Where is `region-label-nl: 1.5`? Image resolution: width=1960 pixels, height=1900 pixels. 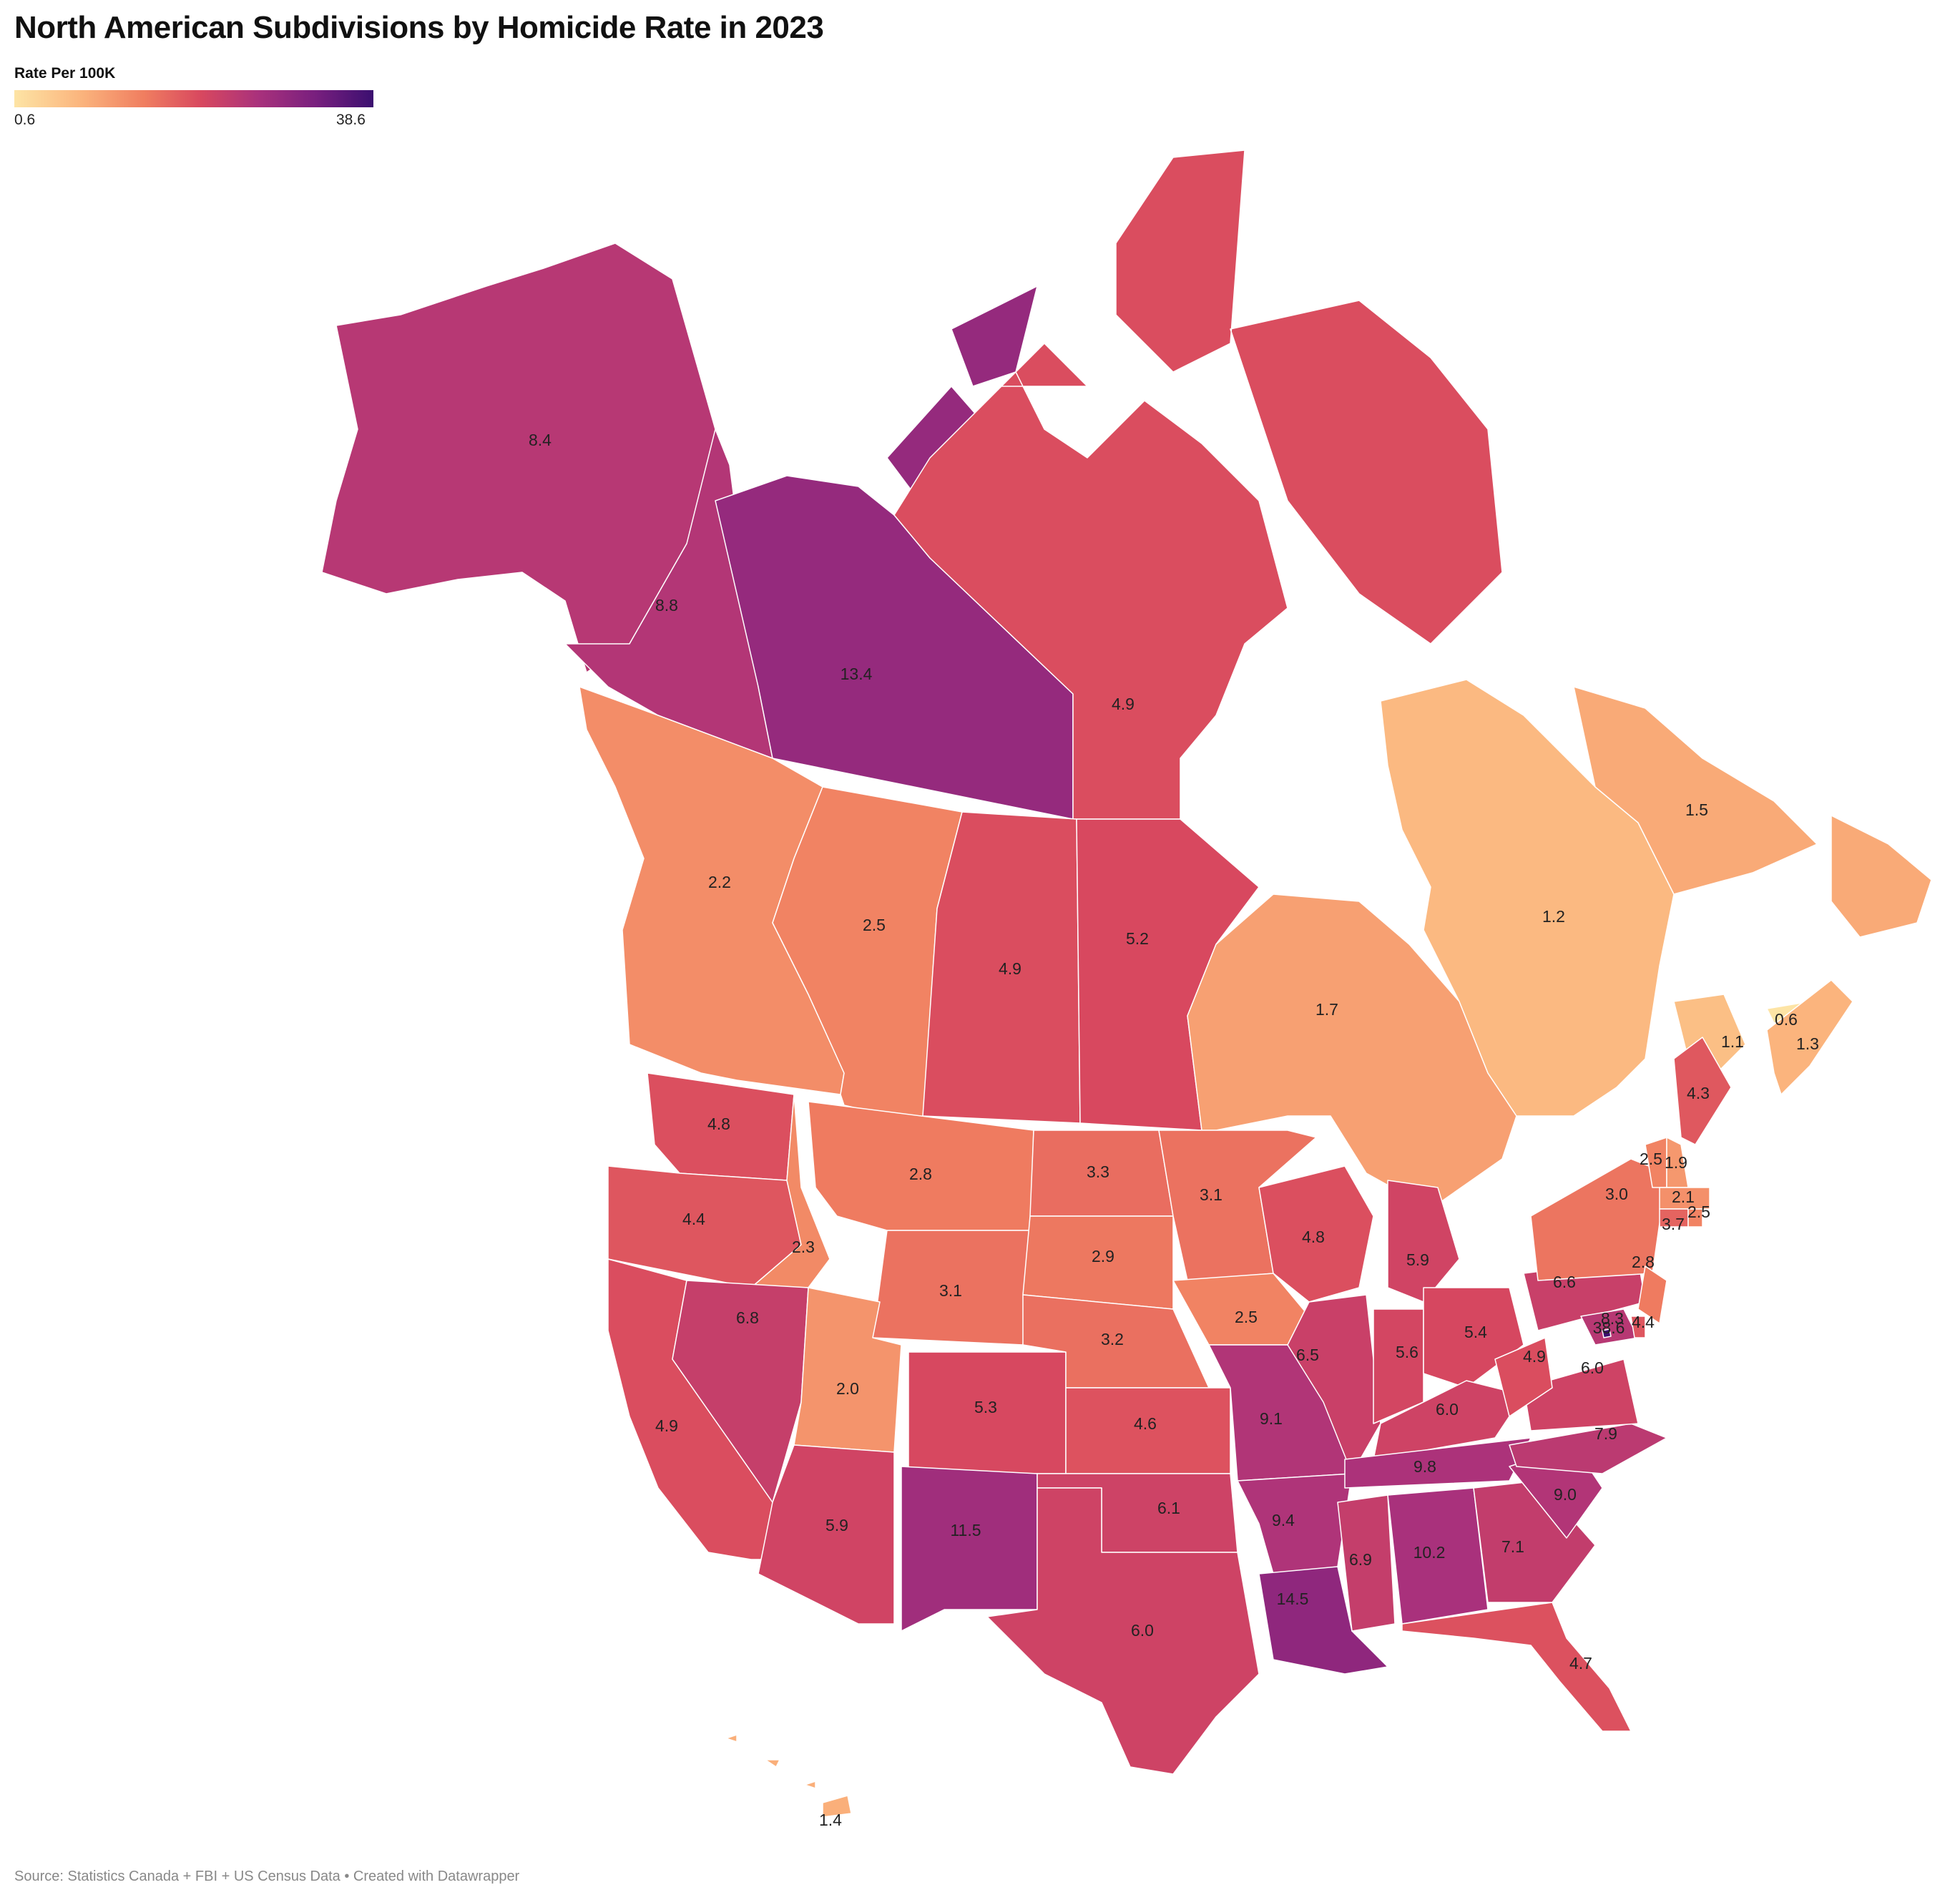
region-label-nl: 1.5 is located at coordinates (1697, 809).